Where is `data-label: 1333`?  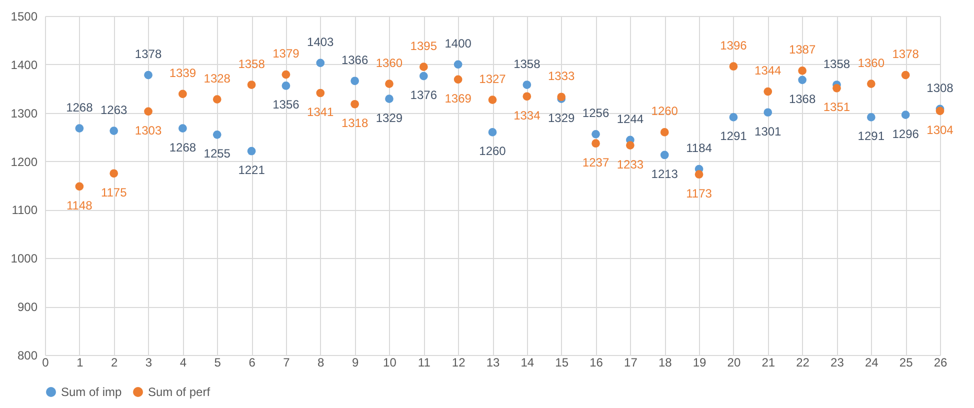 data-label: 1333 is located at coordinates (562, 75).